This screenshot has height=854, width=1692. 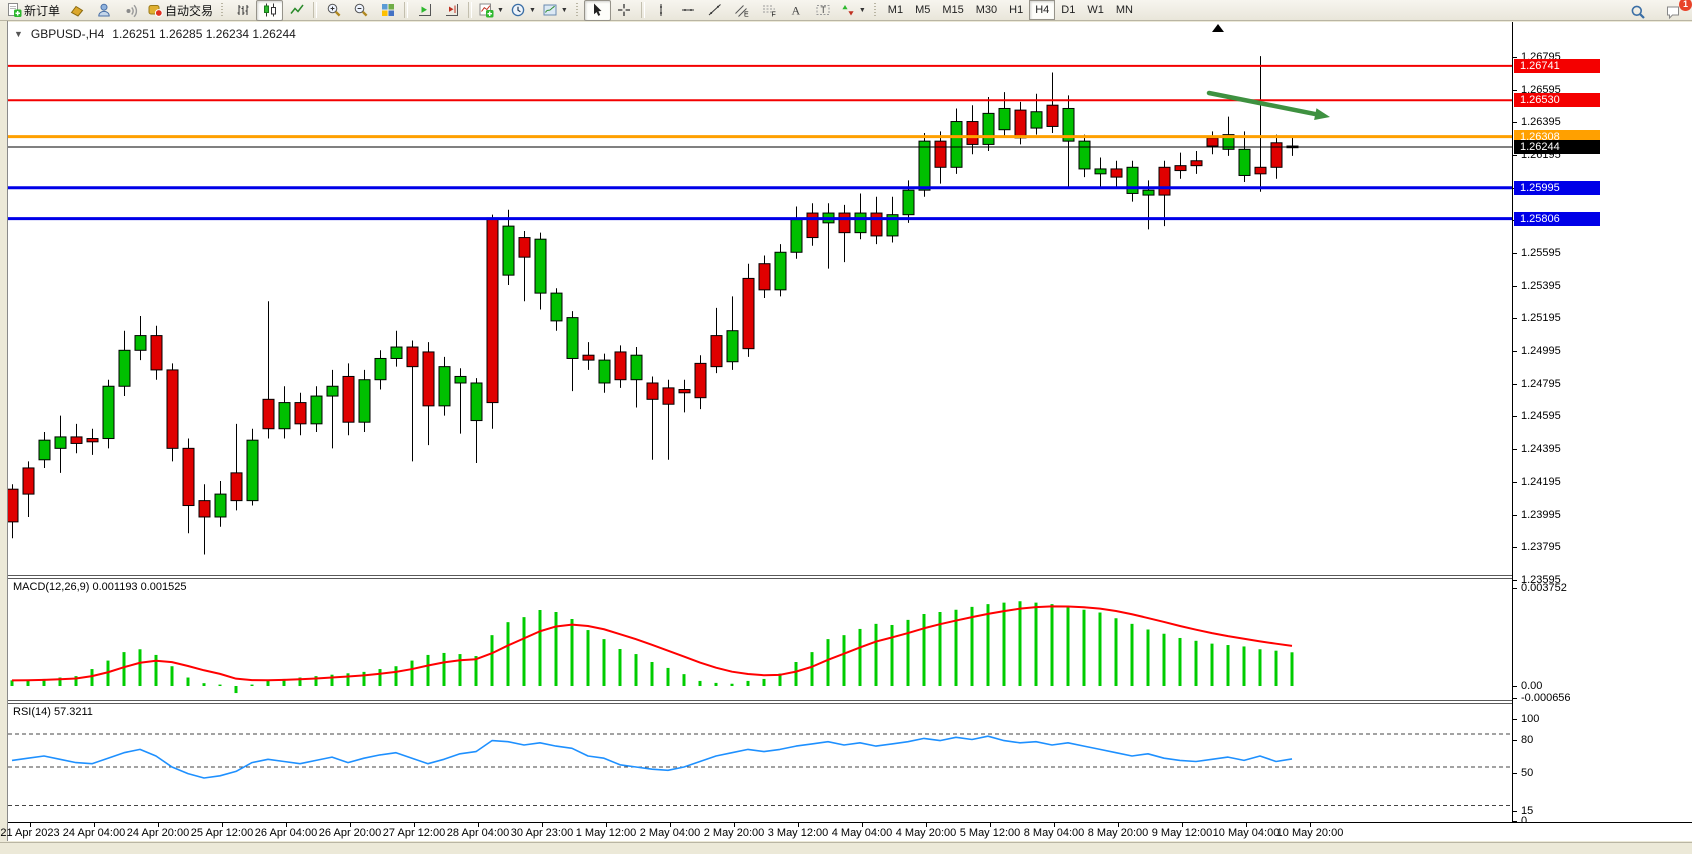 I want to click on shift-end-icon, so click(x=452, y=10).